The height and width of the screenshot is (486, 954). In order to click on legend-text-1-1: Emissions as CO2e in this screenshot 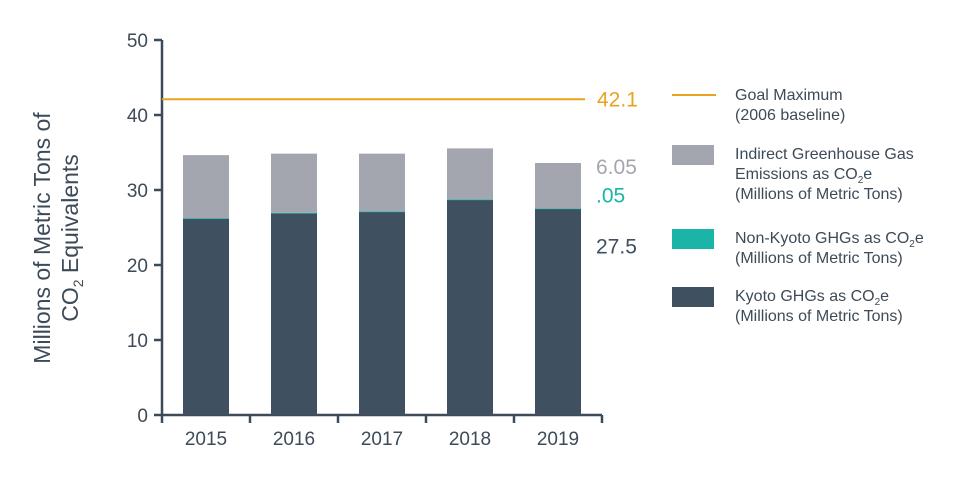, I will do `click(803, 176)`.